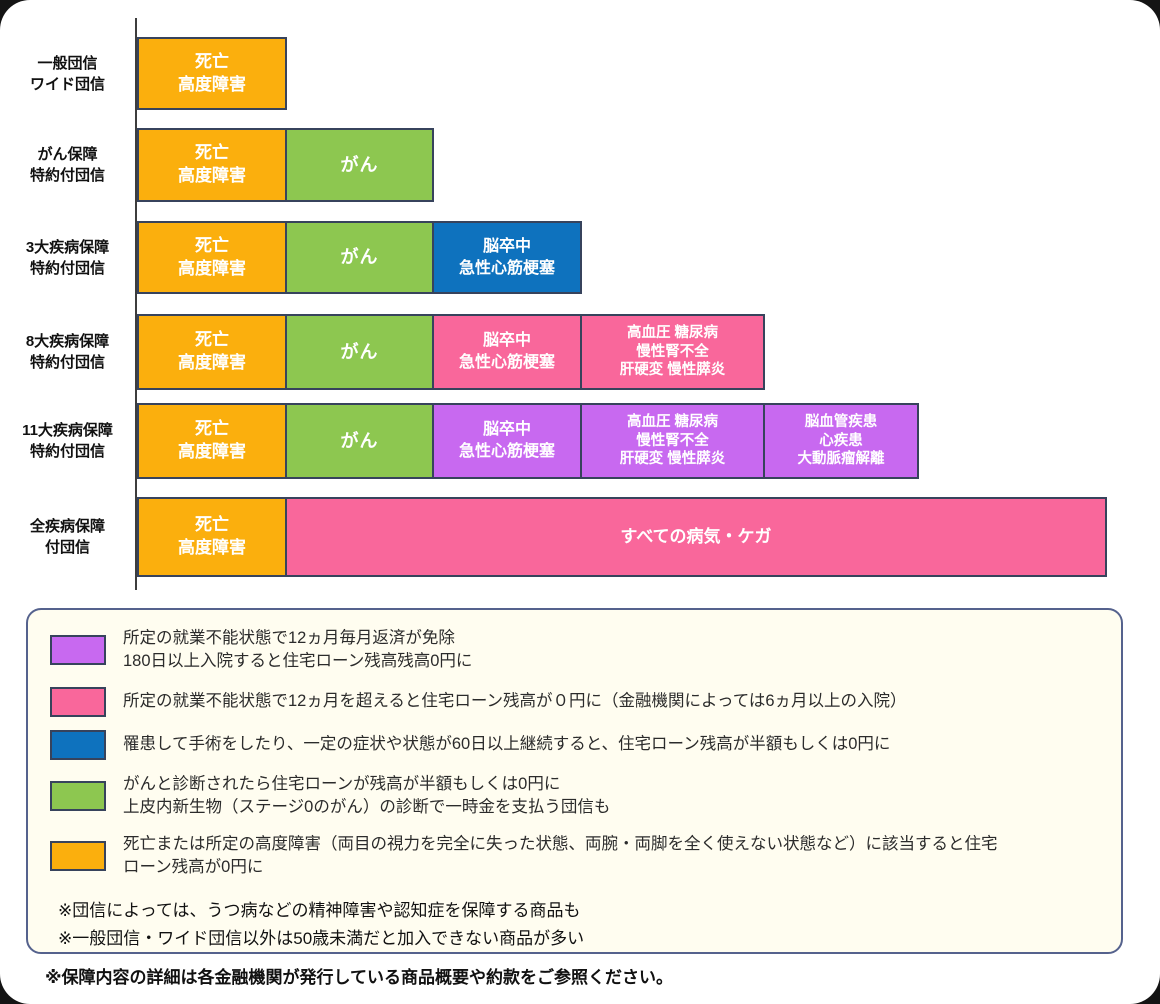 The height and width of the screenshot is (1004, 1160). I want to click on row-bars: 死亡 高度障害 がん, so click(285, 165).